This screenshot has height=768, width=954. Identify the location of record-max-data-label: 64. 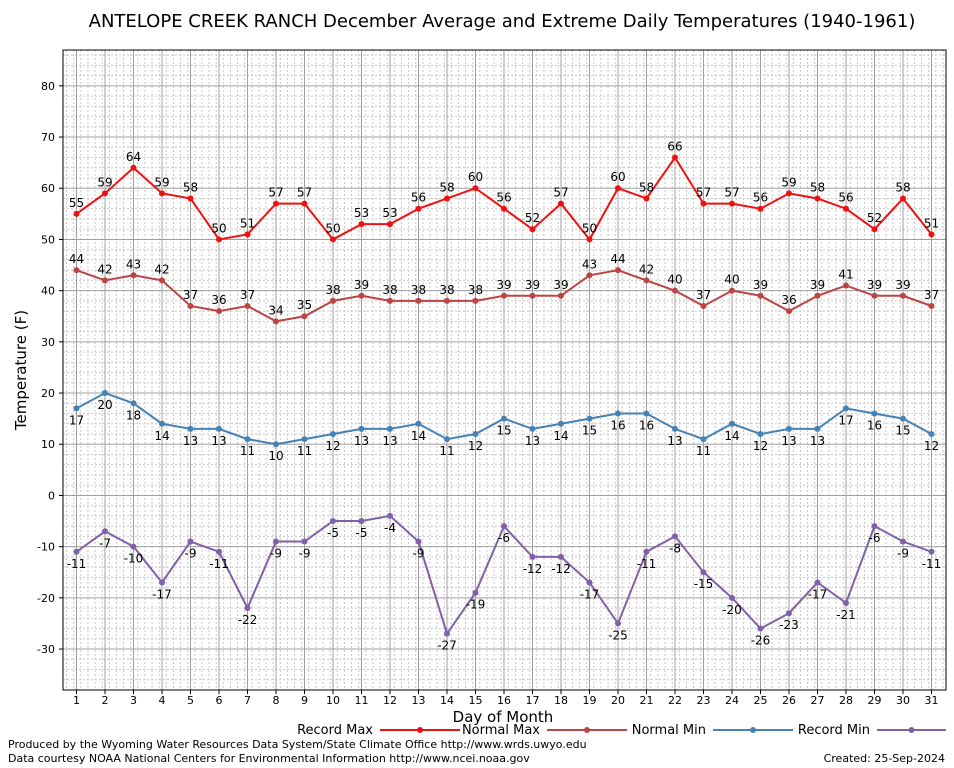
(133, 157).